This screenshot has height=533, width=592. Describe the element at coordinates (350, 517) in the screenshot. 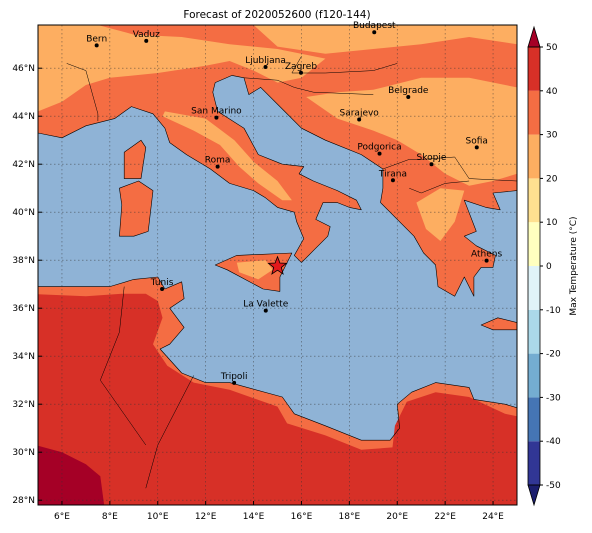

I see `x-tick-label: 18°E` at that location.